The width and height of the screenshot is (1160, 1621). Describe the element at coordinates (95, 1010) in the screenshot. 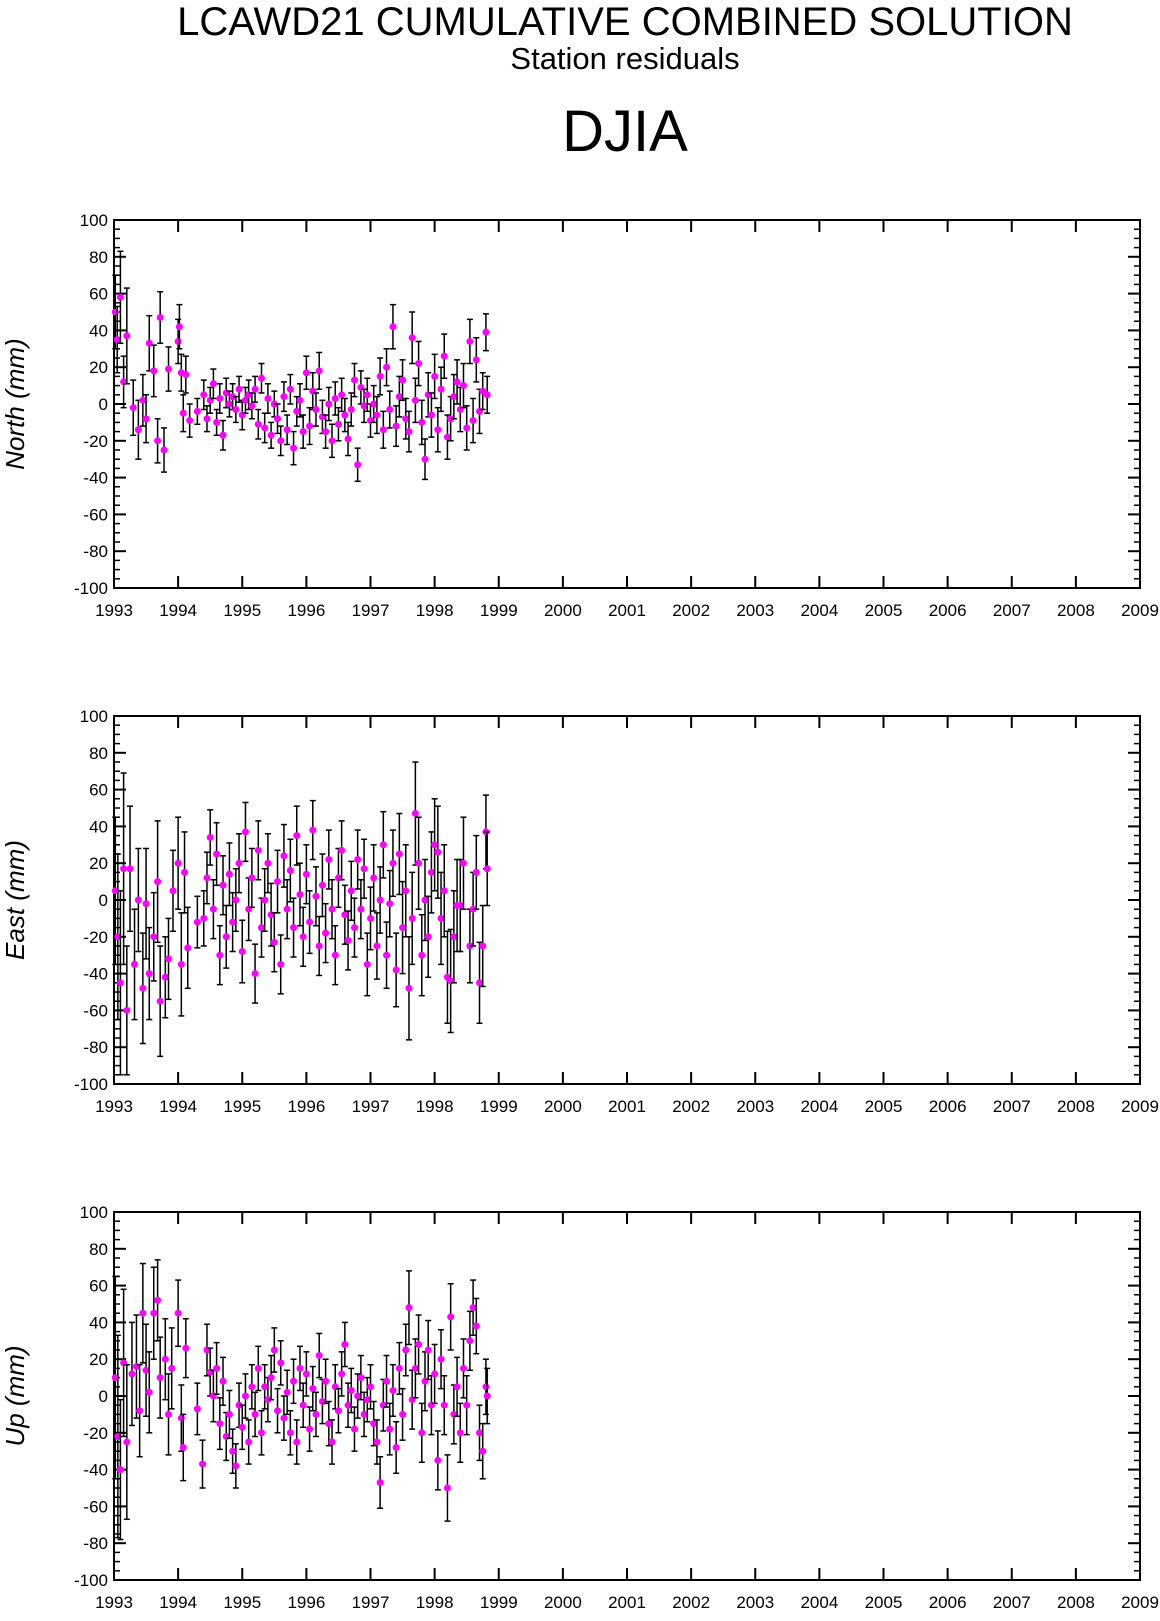

I see `y-tick-label: -60` at that location.